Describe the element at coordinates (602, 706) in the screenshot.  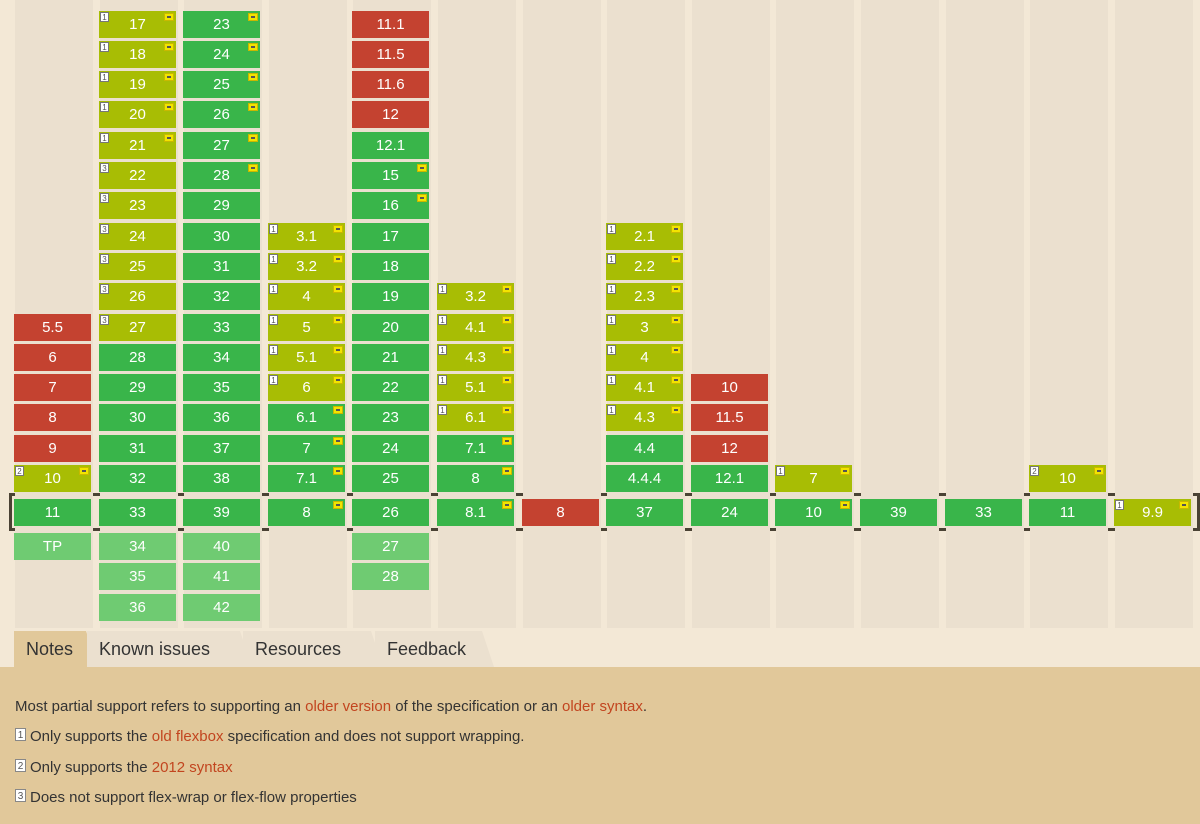
I see `older-syntax-link: older syntax` at that location.